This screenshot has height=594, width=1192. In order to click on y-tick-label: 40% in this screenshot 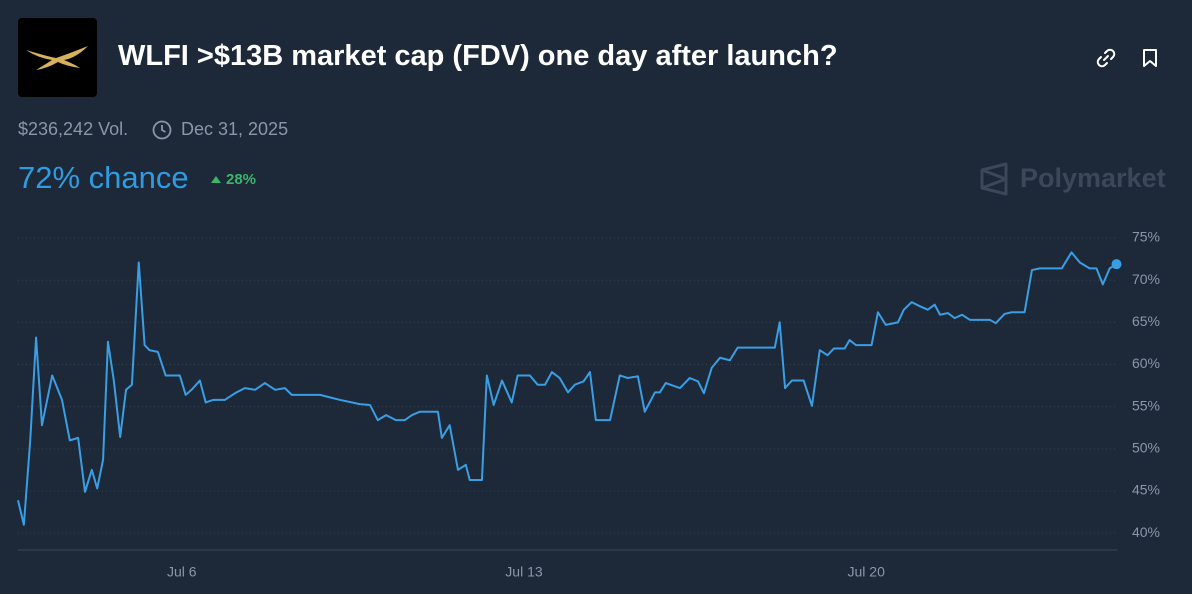, I will do `click(1146, 532)`.